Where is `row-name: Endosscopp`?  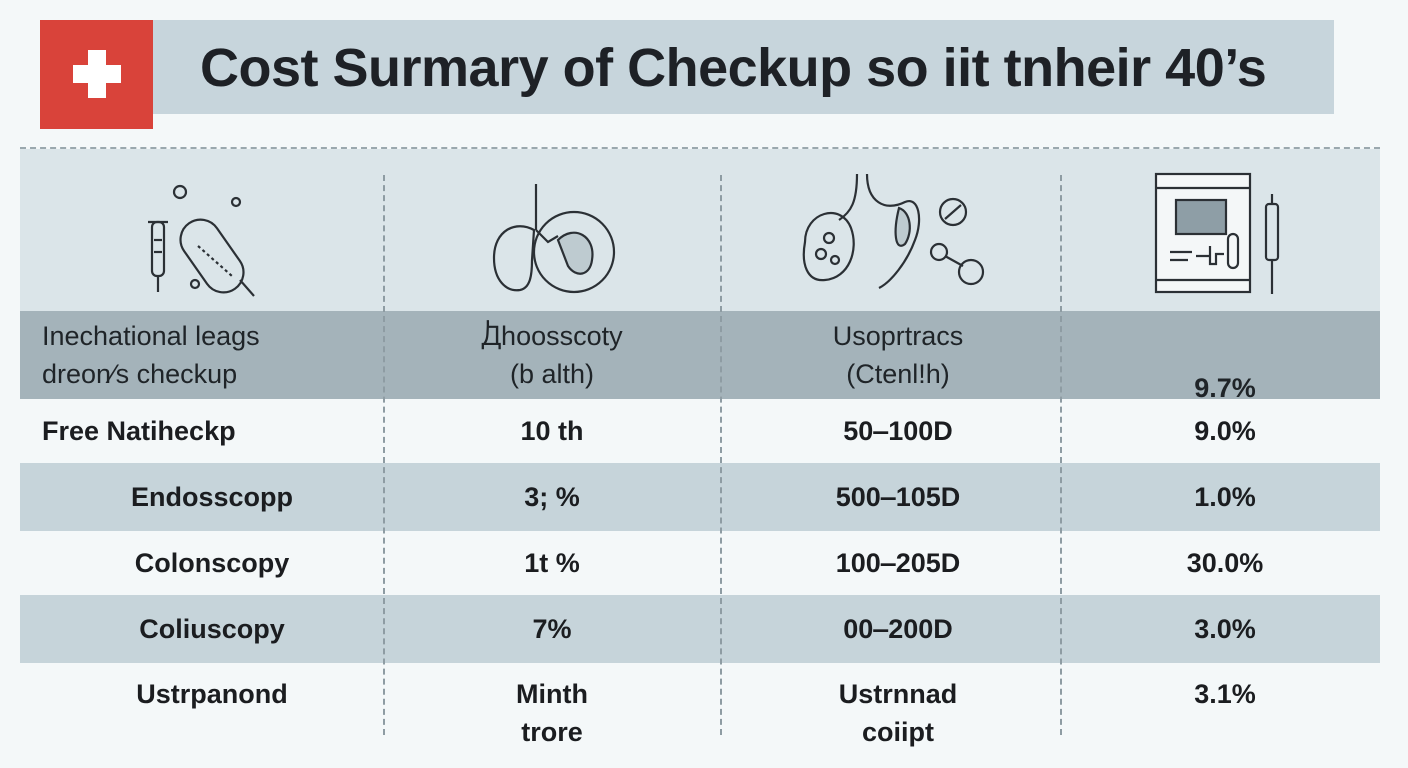 row-name: Endosscopp is located at coordinates (211, 497).